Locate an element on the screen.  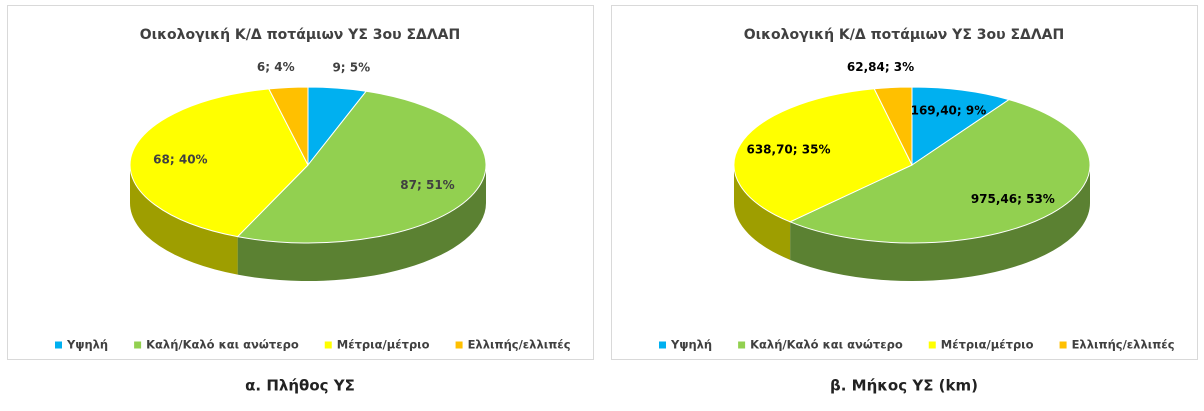
data-label: 87; 51% is located at coordinates (427, 185).